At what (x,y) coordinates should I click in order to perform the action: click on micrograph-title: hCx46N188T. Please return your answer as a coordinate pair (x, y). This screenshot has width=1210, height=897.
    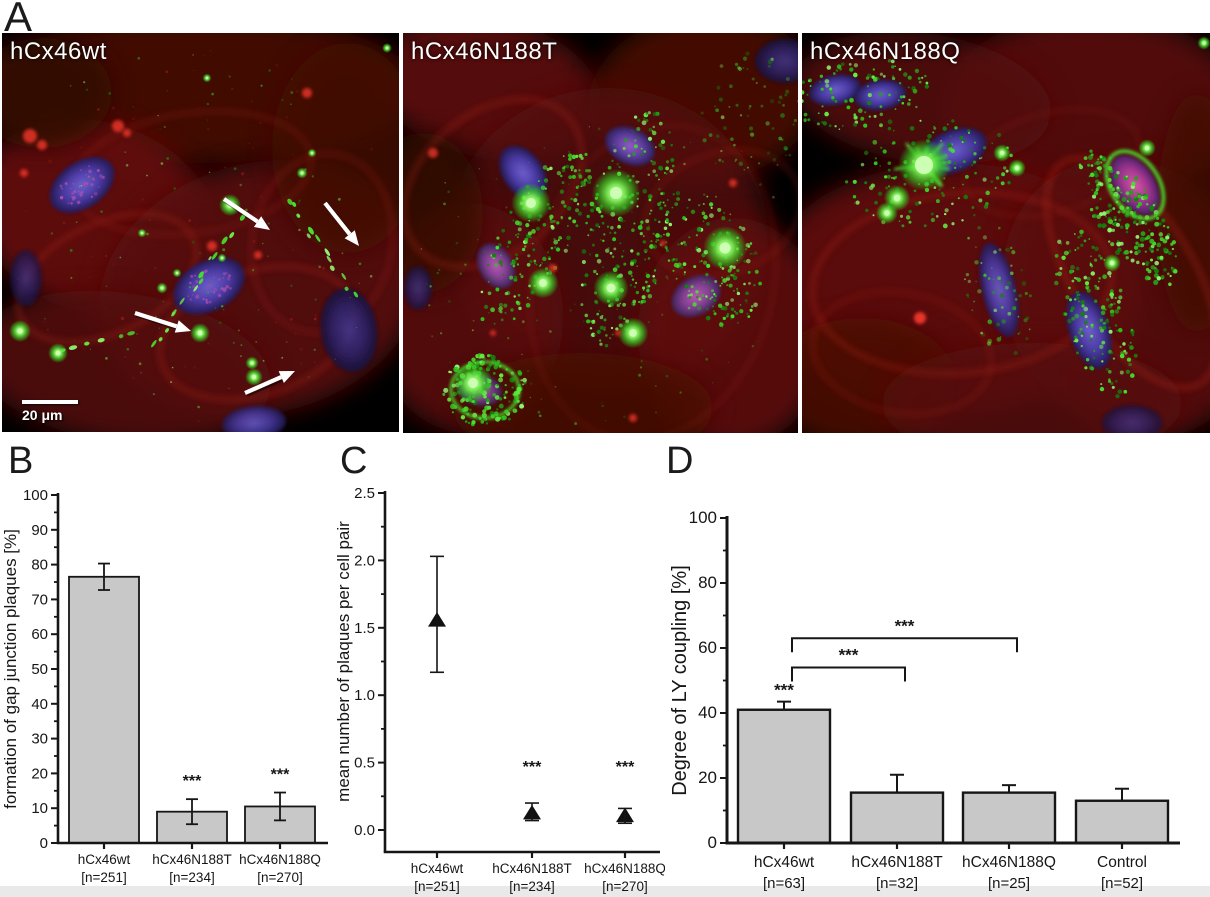
    Looking at the image, I should click on (484, 51).